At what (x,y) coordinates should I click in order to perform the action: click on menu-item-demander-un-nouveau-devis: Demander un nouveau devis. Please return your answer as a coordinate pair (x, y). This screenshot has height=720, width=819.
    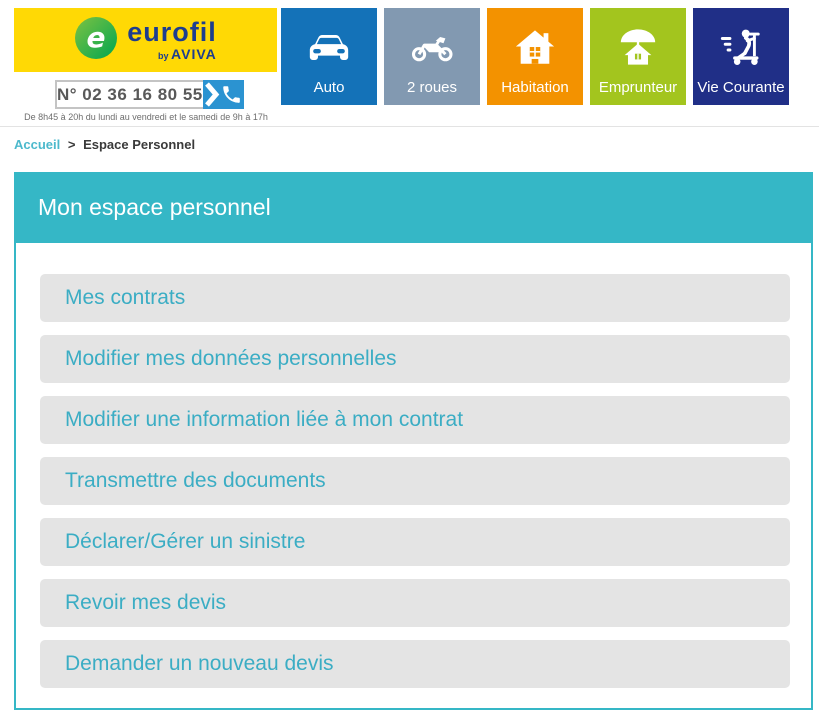
    Looking at the image, I should click on (415, 664).